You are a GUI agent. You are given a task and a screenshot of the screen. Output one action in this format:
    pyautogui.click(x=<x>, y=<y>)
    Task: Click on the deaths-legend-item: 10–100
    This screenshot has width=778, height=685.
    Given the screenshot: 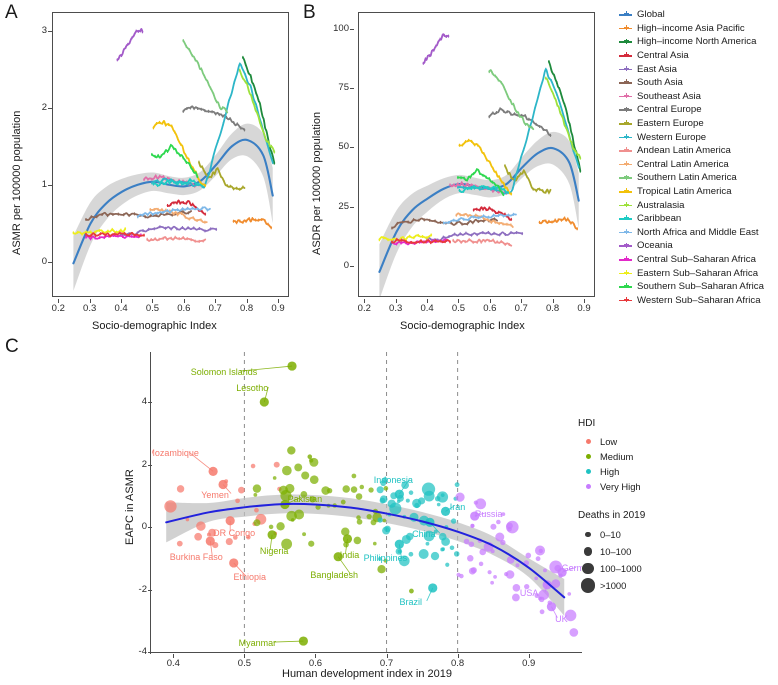 What is the action you would take?
    pyautogui.click(x=673, y=551)
    